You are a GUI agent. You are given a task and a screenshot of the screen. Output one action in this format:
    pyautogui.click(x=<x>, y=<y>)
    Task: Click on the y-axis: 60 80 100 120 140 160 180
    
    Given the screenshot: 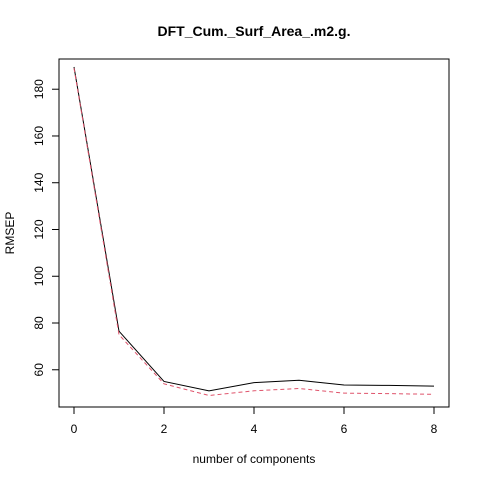 What is the action you would take?
    pyautogui.click(x=45, y=228)
    